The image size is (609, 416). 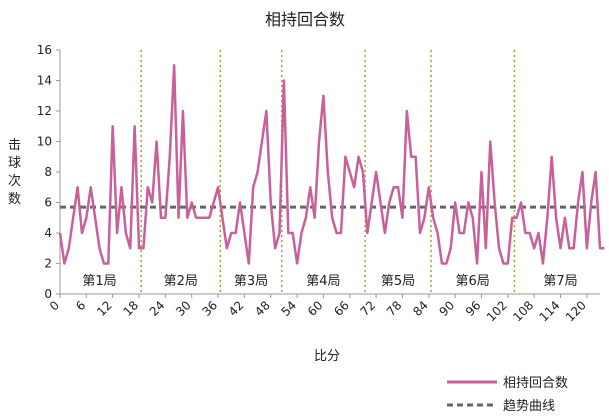 What do you see at coordinates (497, 311) in the screenshot?
I see `x-tick-label: 102` at bounding box center [497, 311].